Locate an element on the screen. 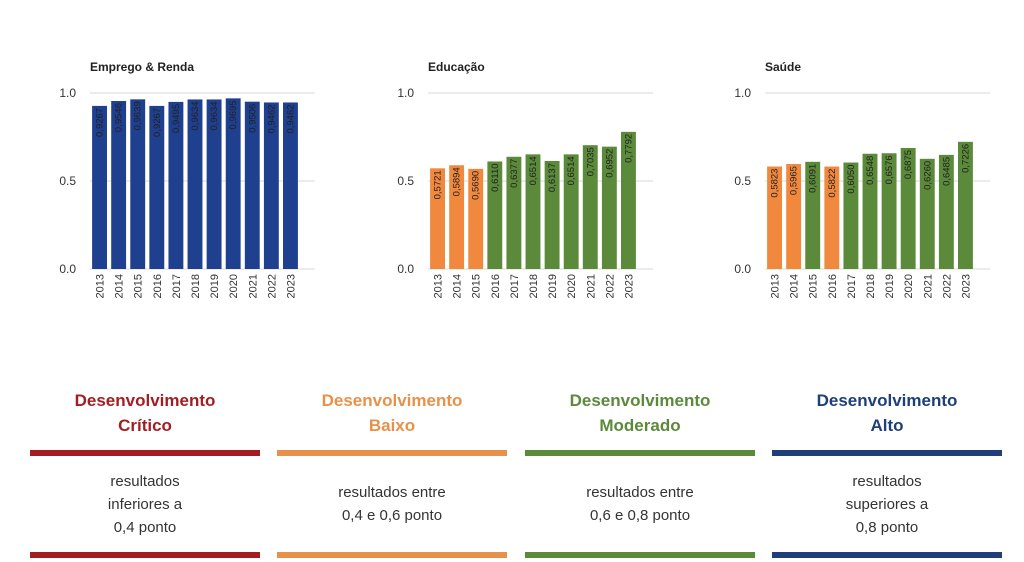 The width and height of the screenshot is (1024, 562). data-label: 0,6260 is located at coordinates (927, 175).